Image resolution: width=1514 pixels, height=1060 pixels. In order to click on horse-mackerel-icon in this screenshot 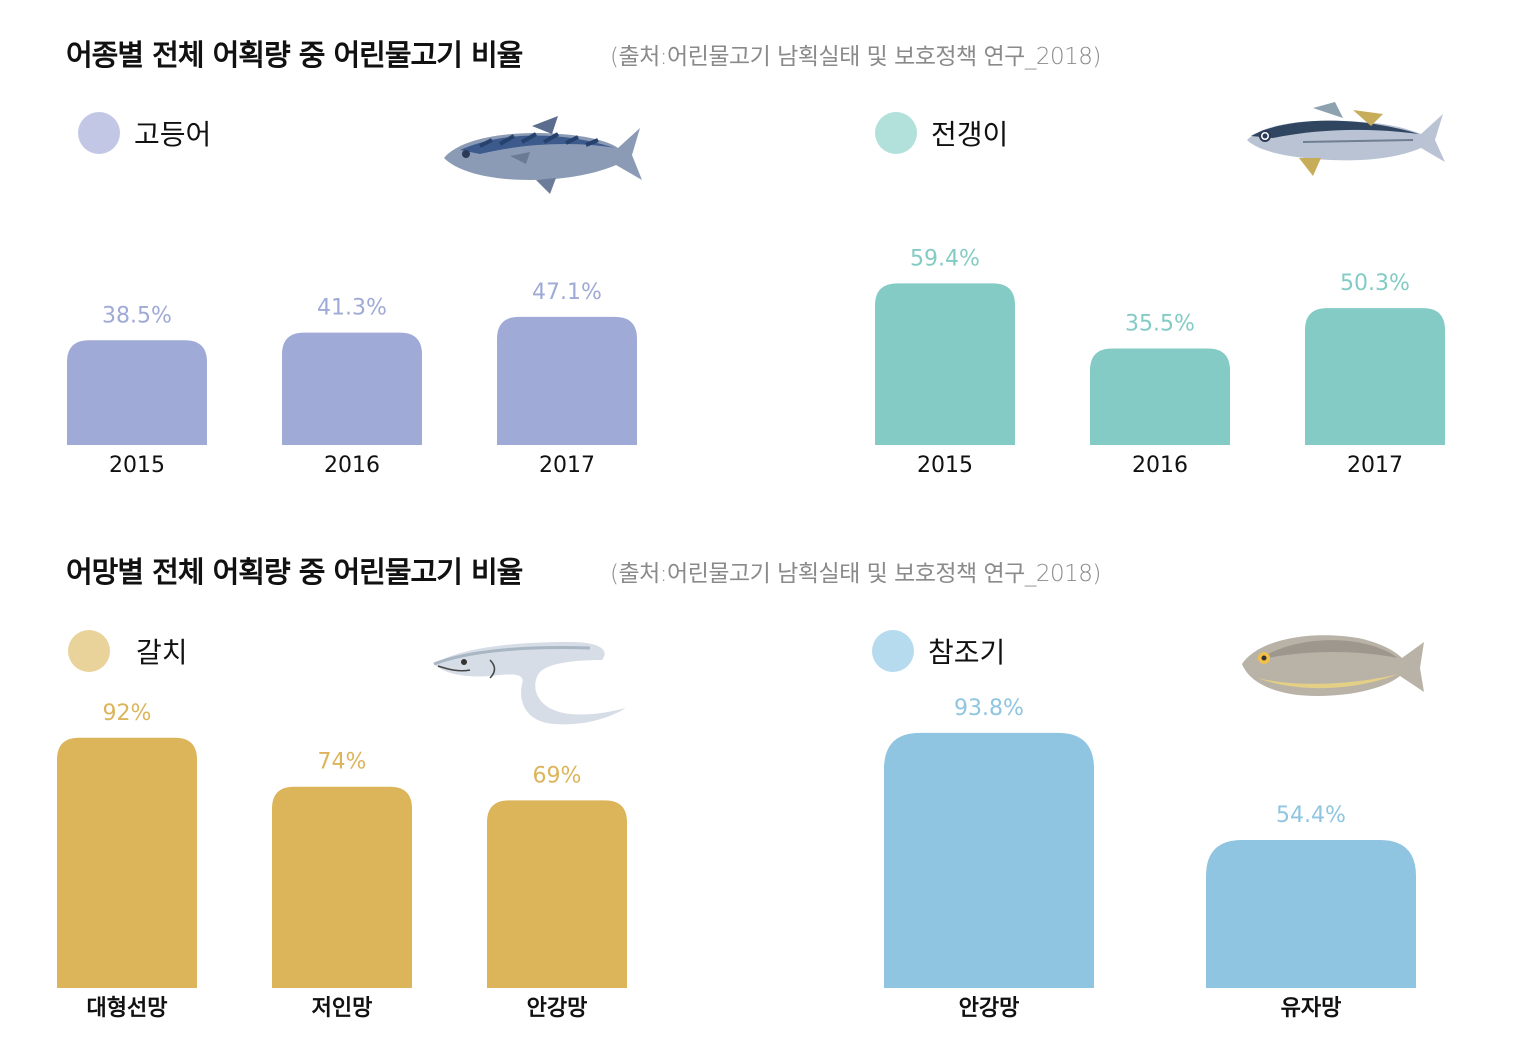, I will do `click(1346, 139)`.